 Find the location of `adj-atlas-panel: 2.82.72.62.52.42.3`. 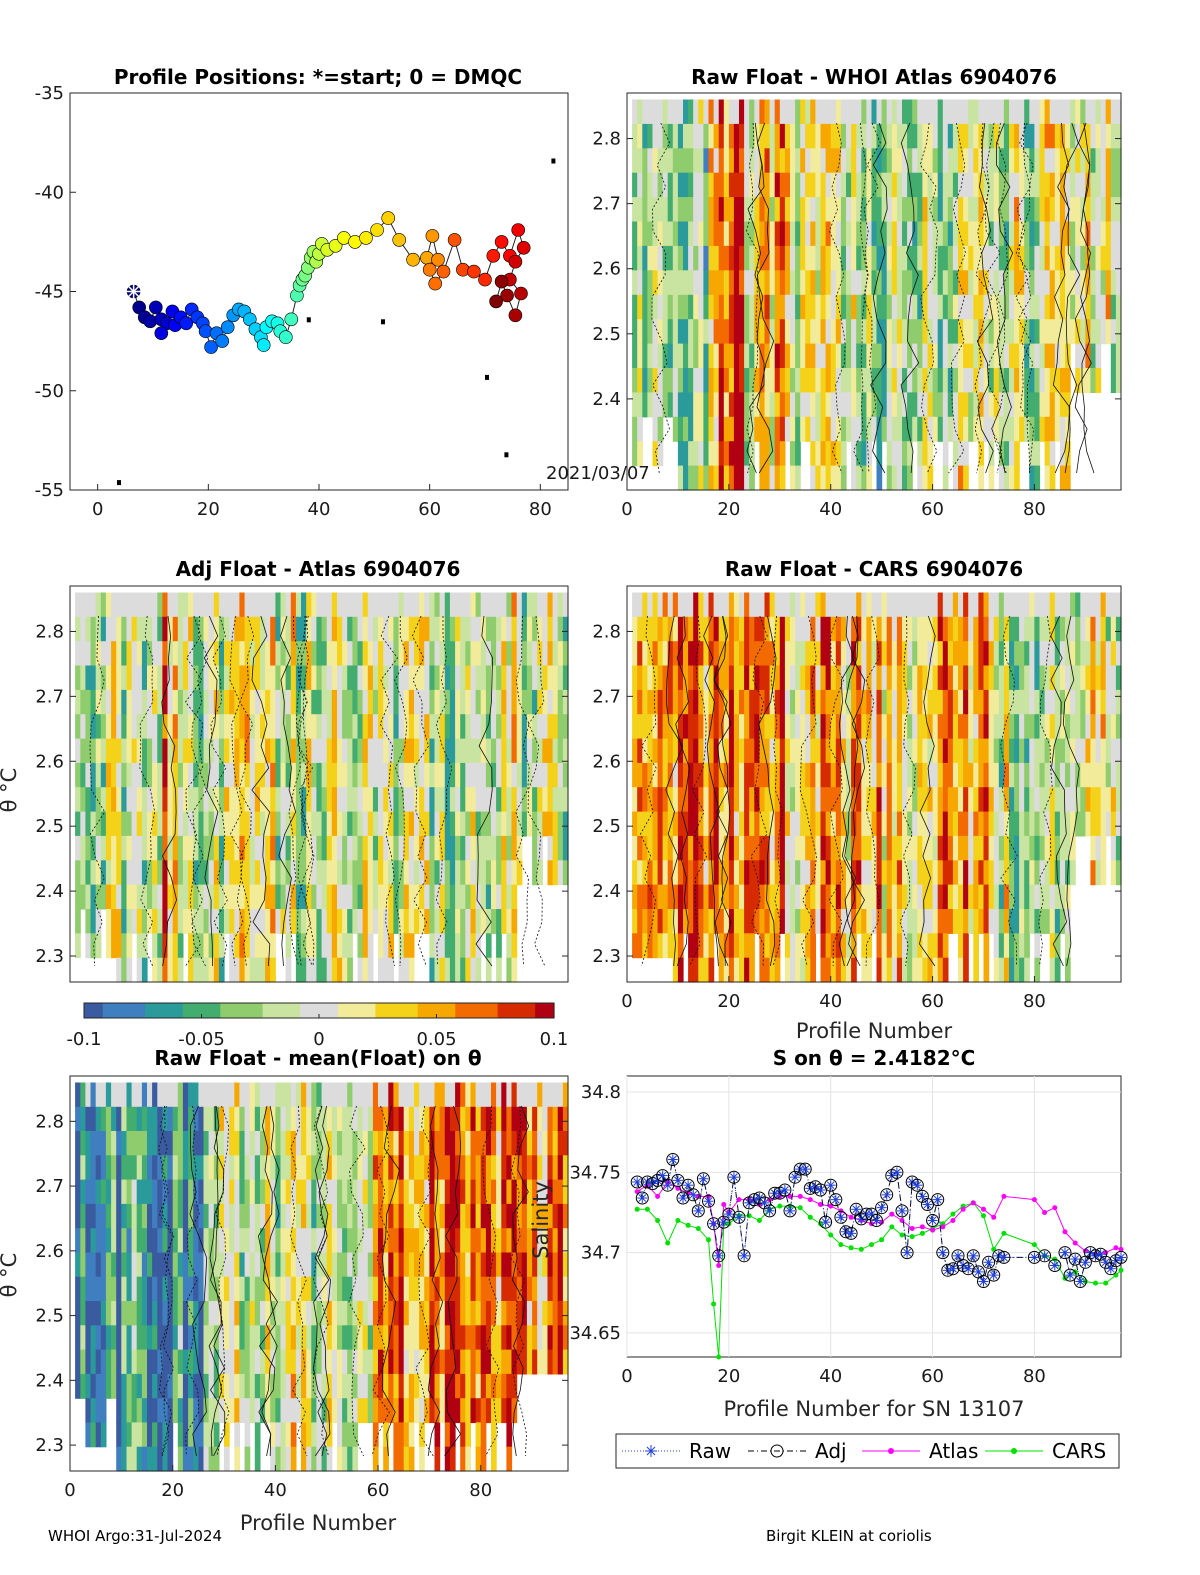

adj-atlas-panel: 2.82.72.62.52.42.3 is located at coordinates (302, 784).